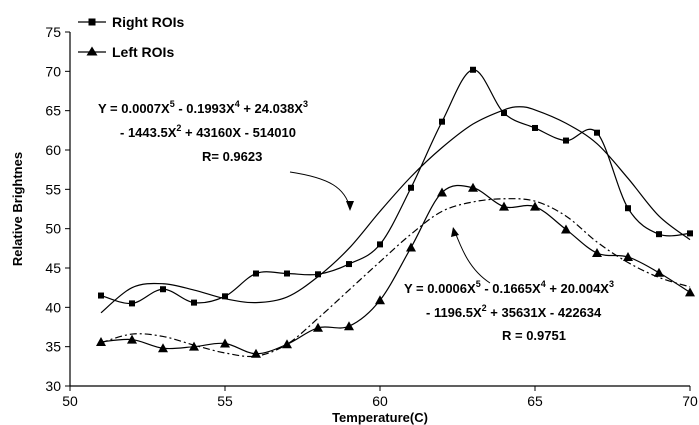  Describe the element at coordinates (143, 52) in the screenshot. I see `legend-label-left-rois: Left ROIs` at that location.